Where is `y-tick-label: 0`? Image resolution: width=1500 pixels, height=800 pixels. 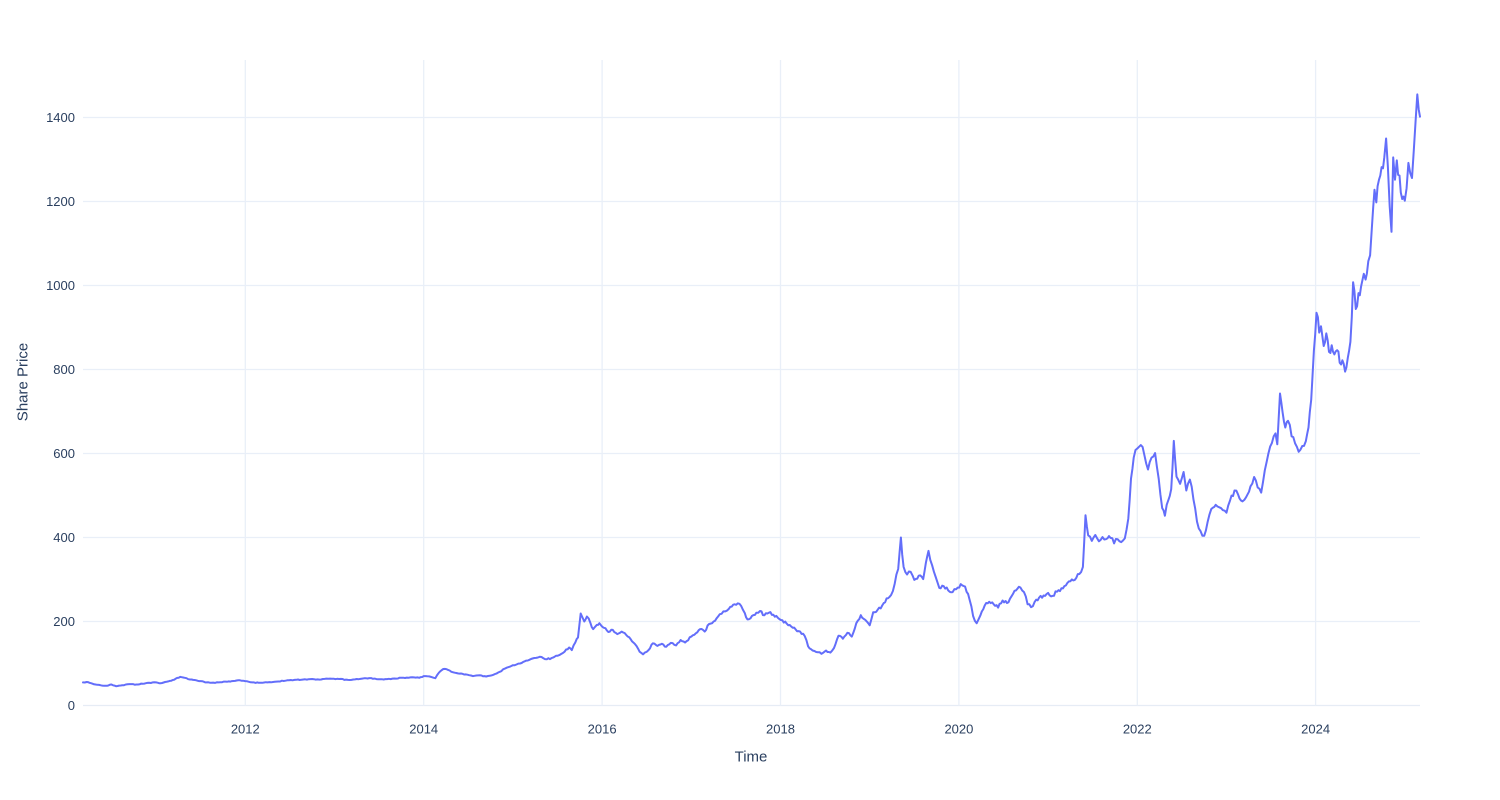 y-tick-label: 0 is located at coordinates (71, 705).